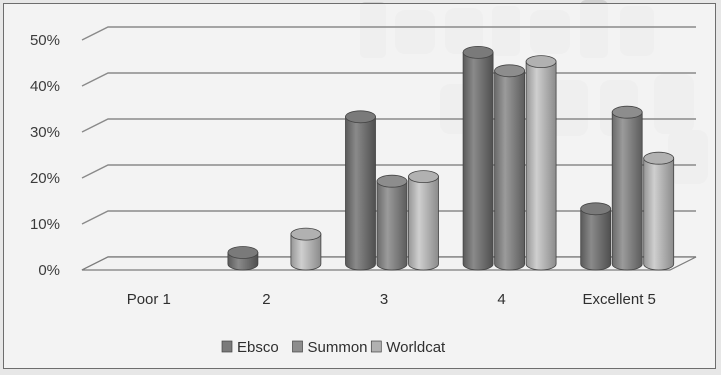 This screenshot has height=375, width=721. What do you see at coordinates (501, 299) in the screenshot?
I see `x-tick-label: 4` at bounding box center [501, 299].